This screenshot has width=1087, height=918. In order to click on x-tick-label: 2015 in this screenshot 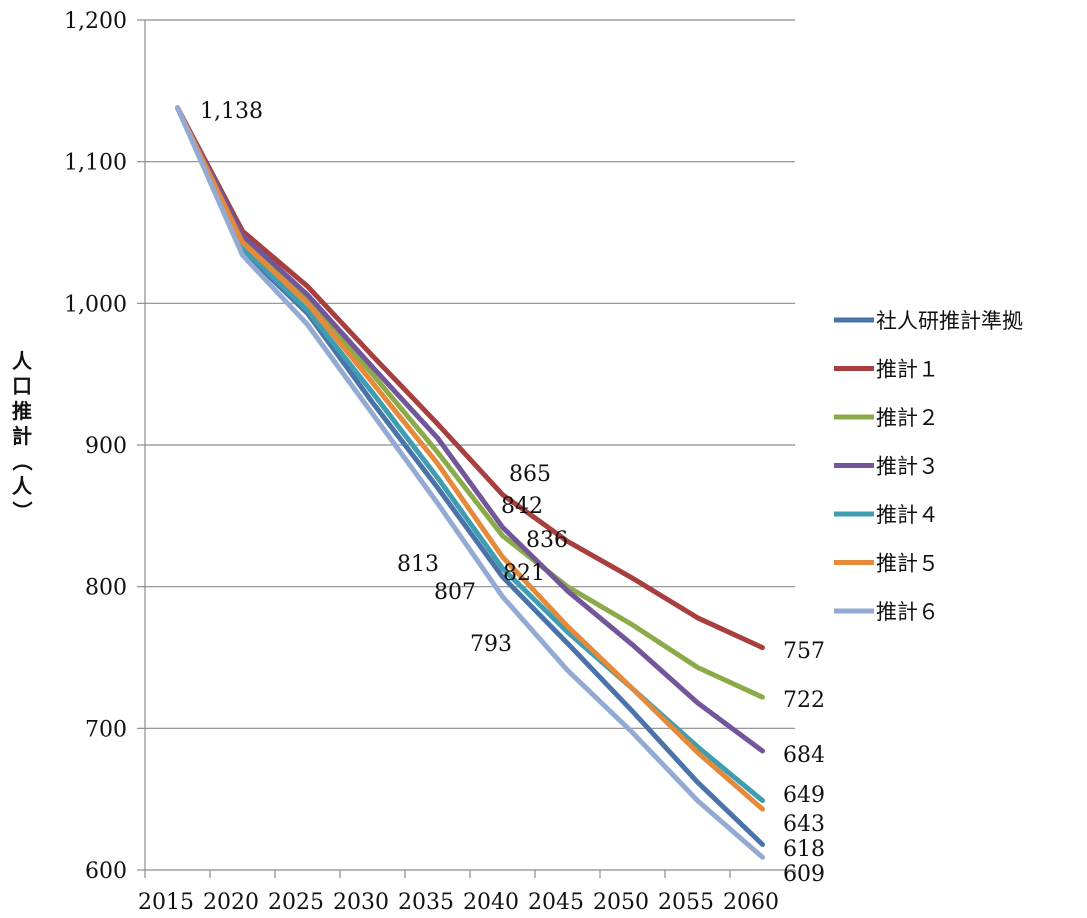, I will do `click(166, 902)`.